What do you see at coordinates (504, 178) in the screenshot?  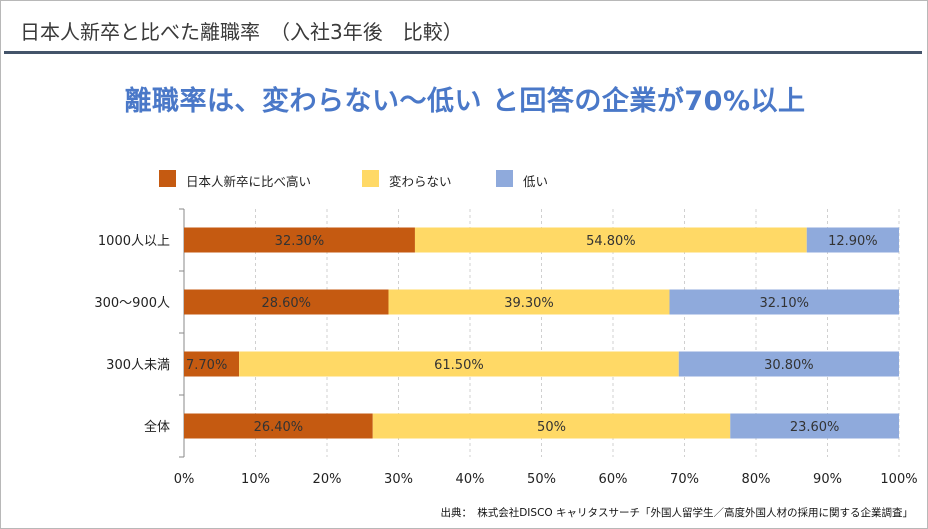 I see `legend-swatch-lower` at bounding box center [504, 178].